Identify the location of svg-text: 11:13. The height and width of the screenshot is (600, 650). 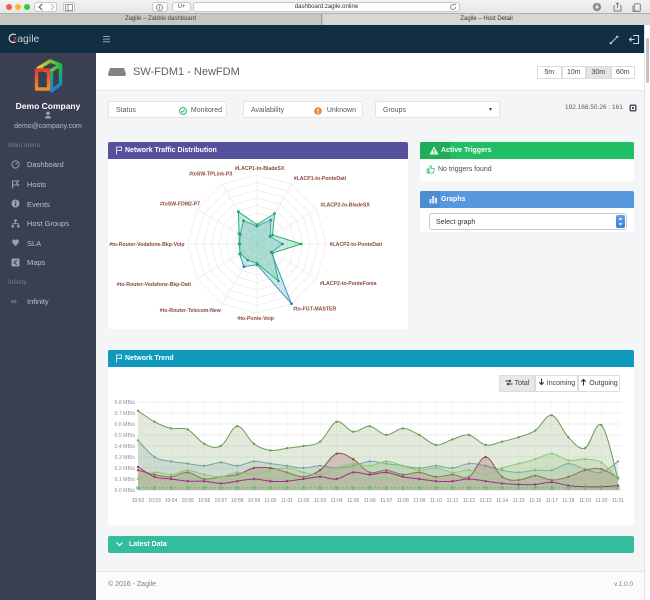
(486, 501).